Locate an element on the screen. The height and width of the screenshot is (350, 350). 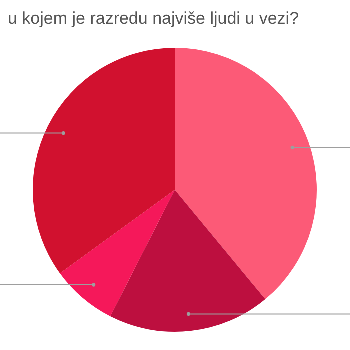
chart-title: u kojem je razredu najviše ljudi u vezi? is located at coordinates (154, 18).